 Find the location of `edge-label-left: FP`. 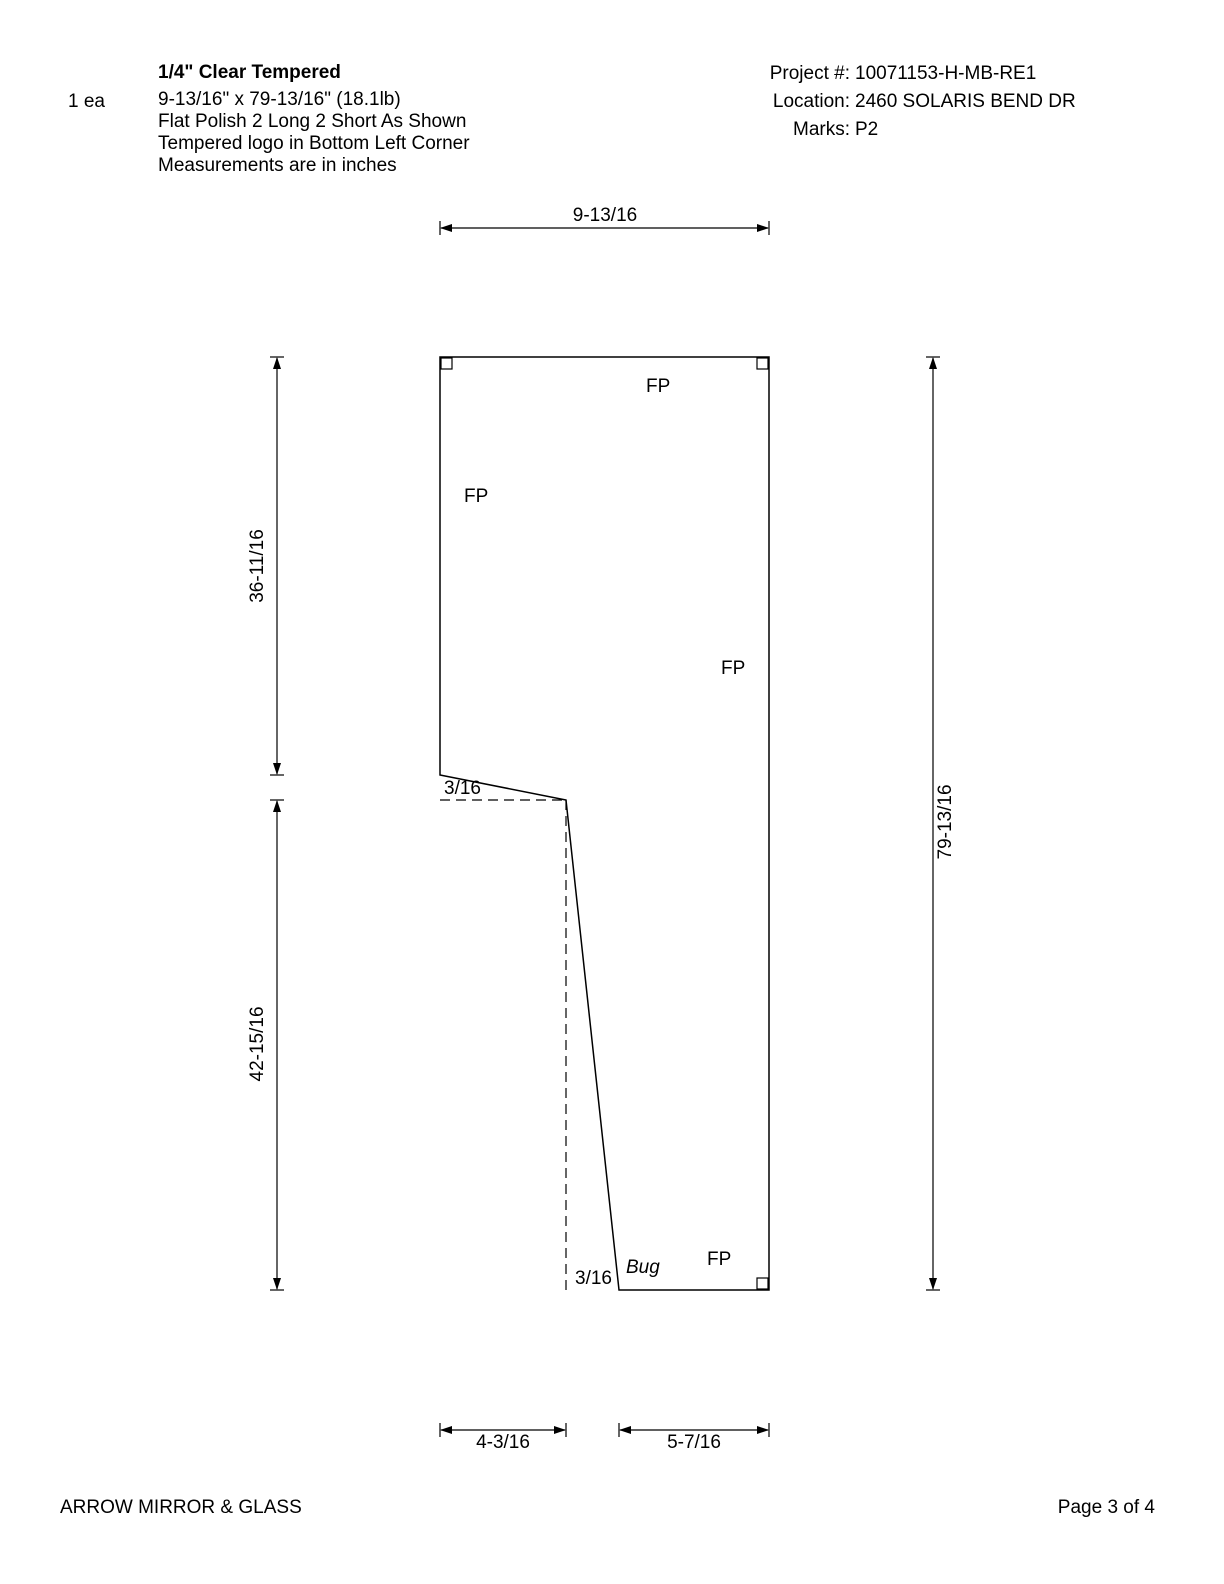

edge-label-left: FP is located at coordinates (476, 496).